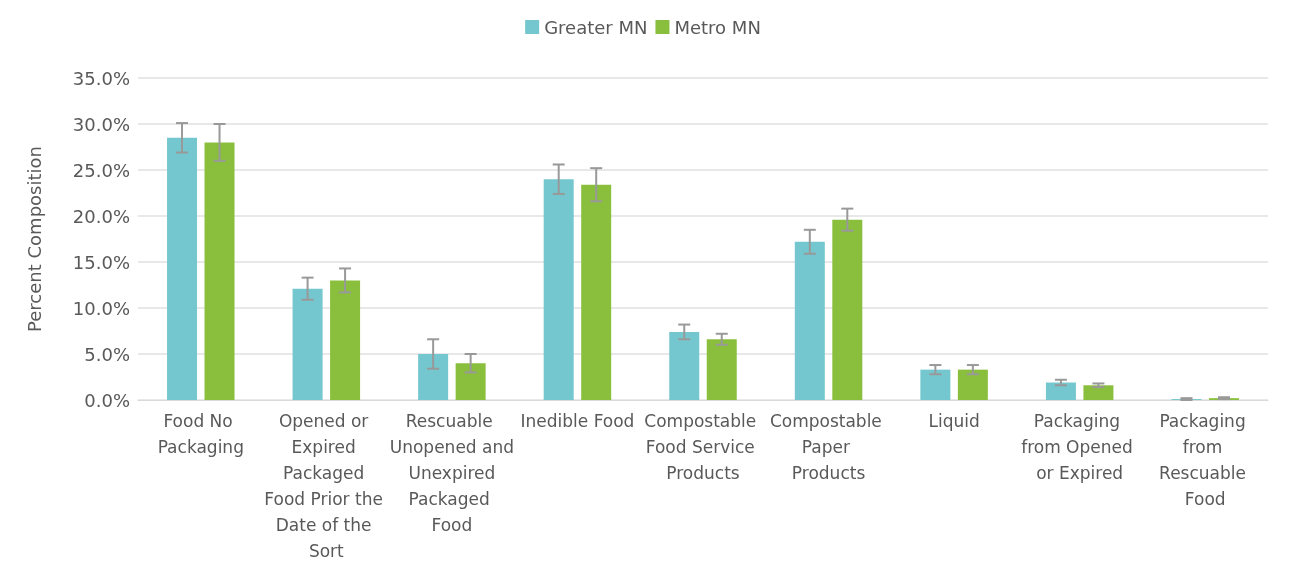 Image resolution: width=1289 pixels, height=579 pixels. I want to click on y-axis-title: Percent Composition, so click(34, 239).